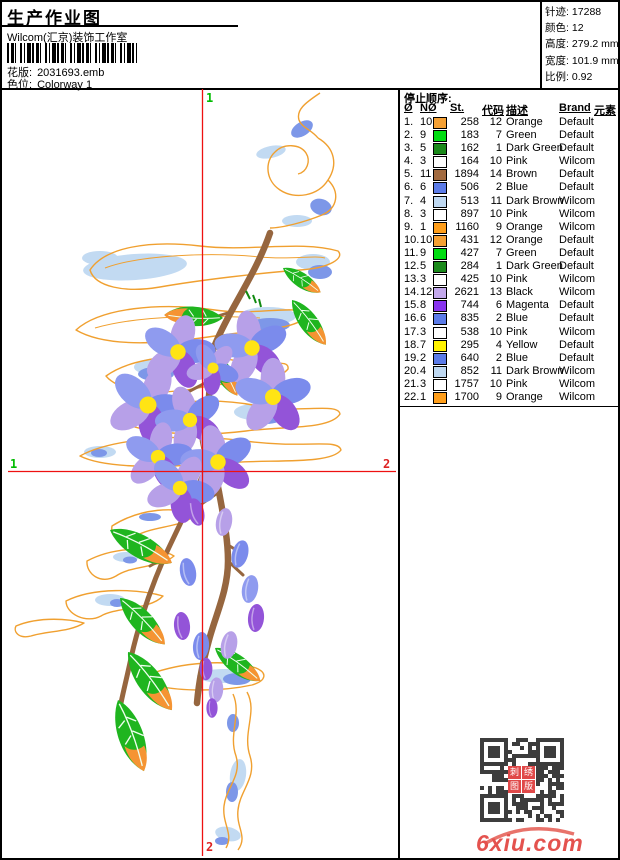  Describe the element at coordinates (469, 318) in the screenshot. I see `stitch-count-cell: 835` at that location.